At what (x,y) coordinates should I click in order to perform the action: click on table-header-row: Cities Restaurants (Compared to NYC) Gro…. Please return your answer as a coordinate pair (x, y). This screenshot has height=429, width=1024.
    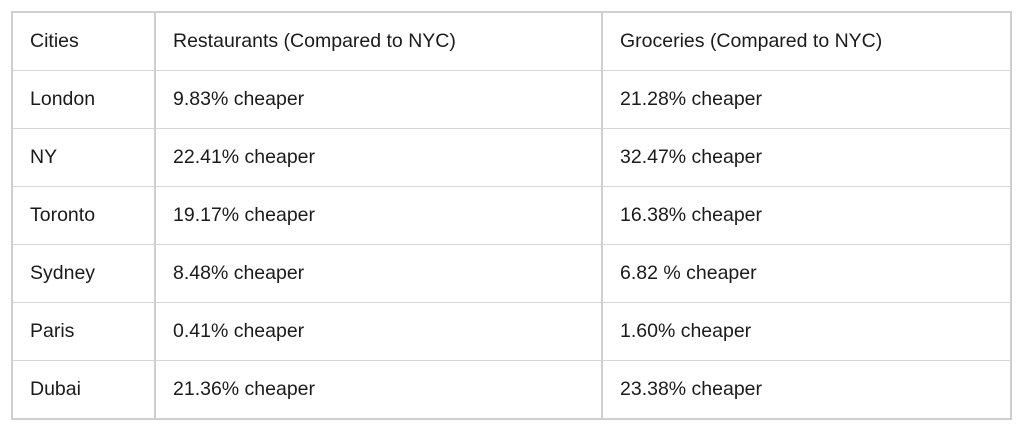
    Looking at the image, I should click on (511, 41).